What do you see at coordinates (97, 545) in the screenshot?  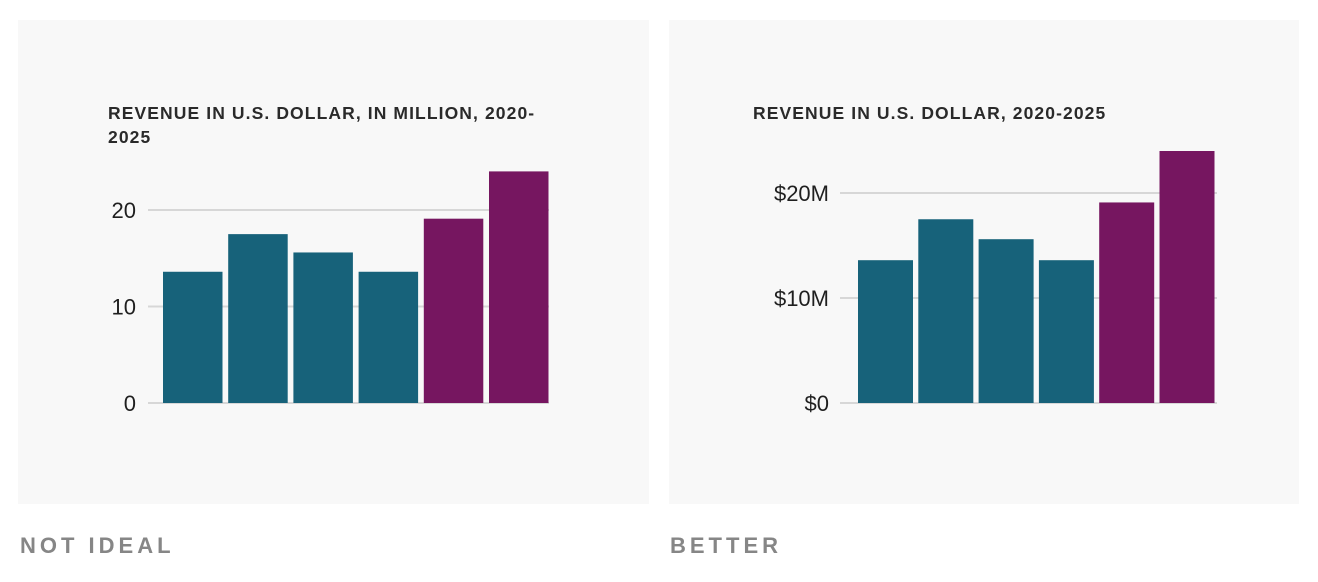 I see `caption-not-ideal: NOT IDEAL` at bounding box center [97, 545].